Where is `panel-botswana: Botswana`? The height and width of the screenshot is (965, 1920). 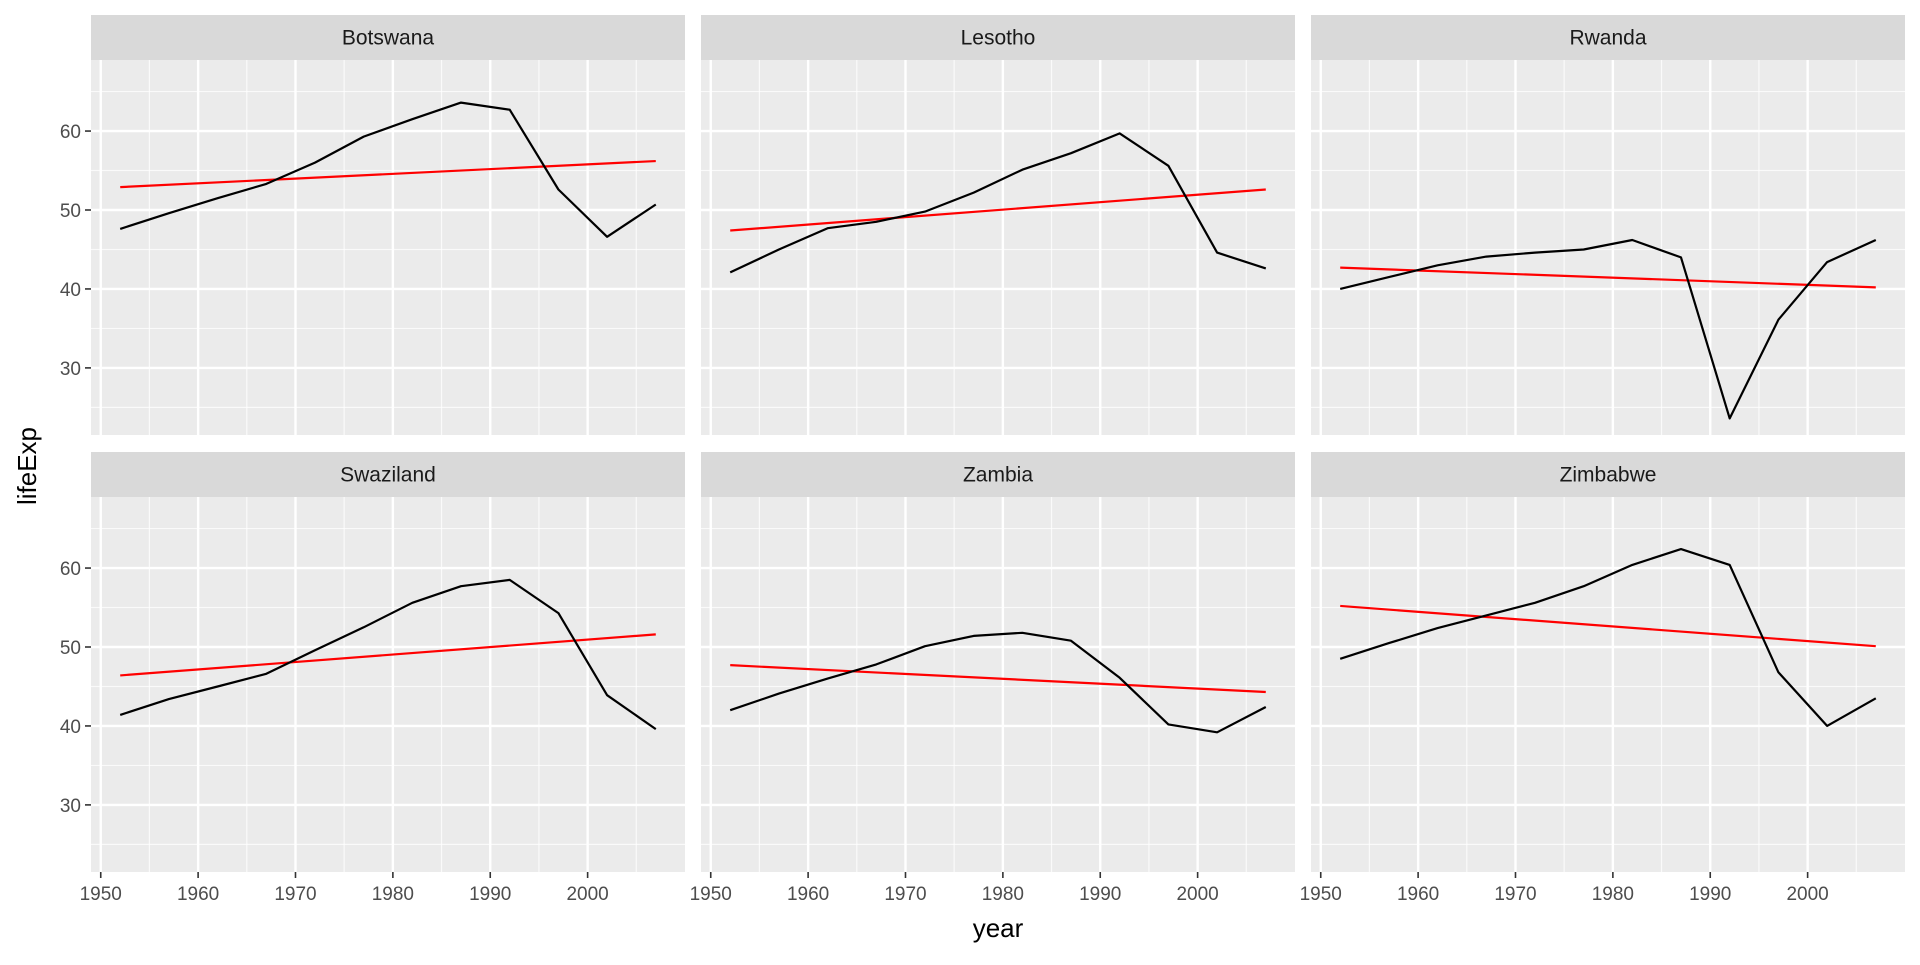
panel-botswana: Botswana is located at coordinates (388, 225).